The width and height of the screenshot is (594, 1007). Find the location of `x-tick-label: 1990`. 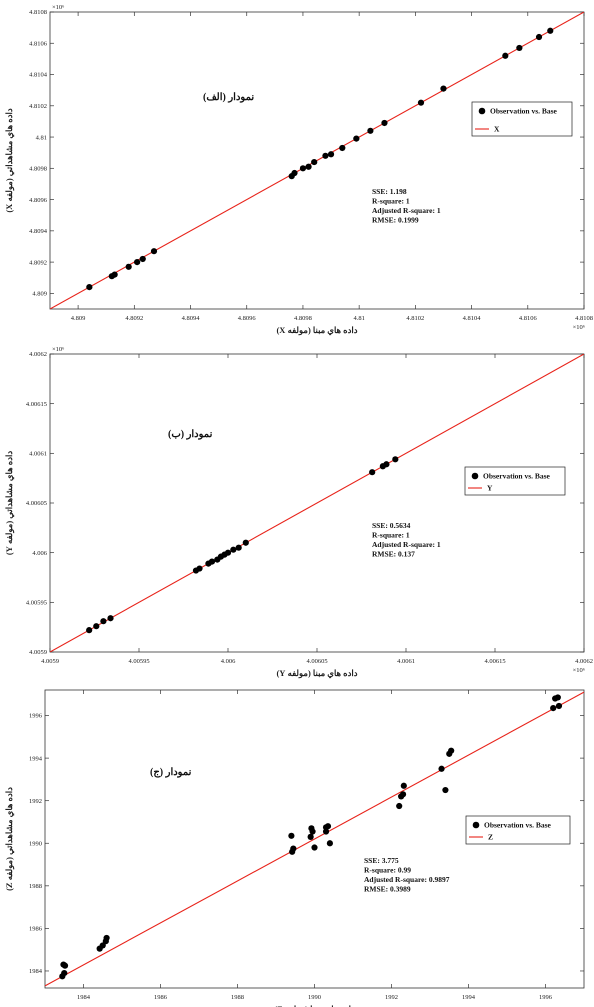

x-tick-label: 1990 is located at coordinates (314, 997).